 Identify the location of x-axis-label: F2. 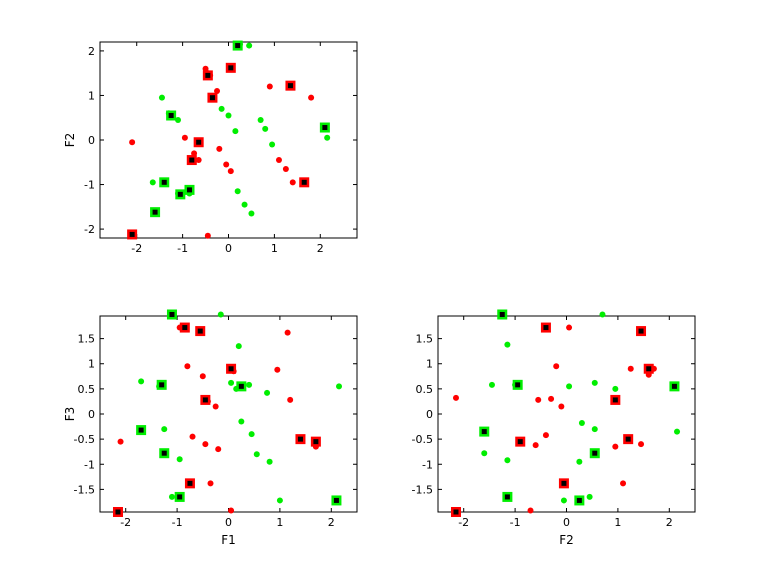
(566, 540).